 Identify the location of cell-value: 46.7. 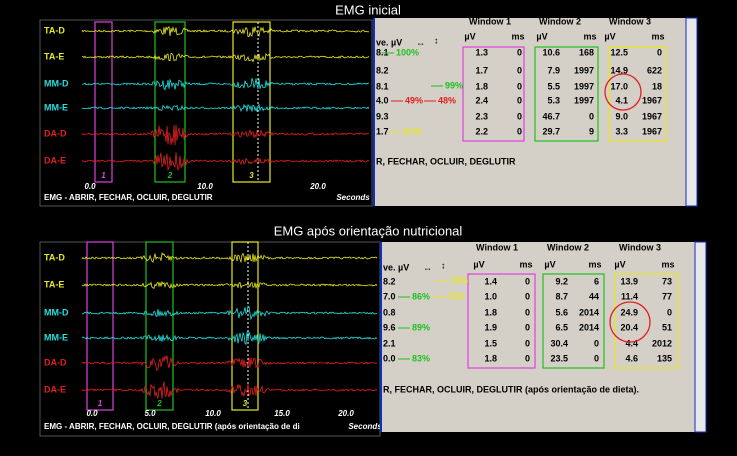
(551, 116).